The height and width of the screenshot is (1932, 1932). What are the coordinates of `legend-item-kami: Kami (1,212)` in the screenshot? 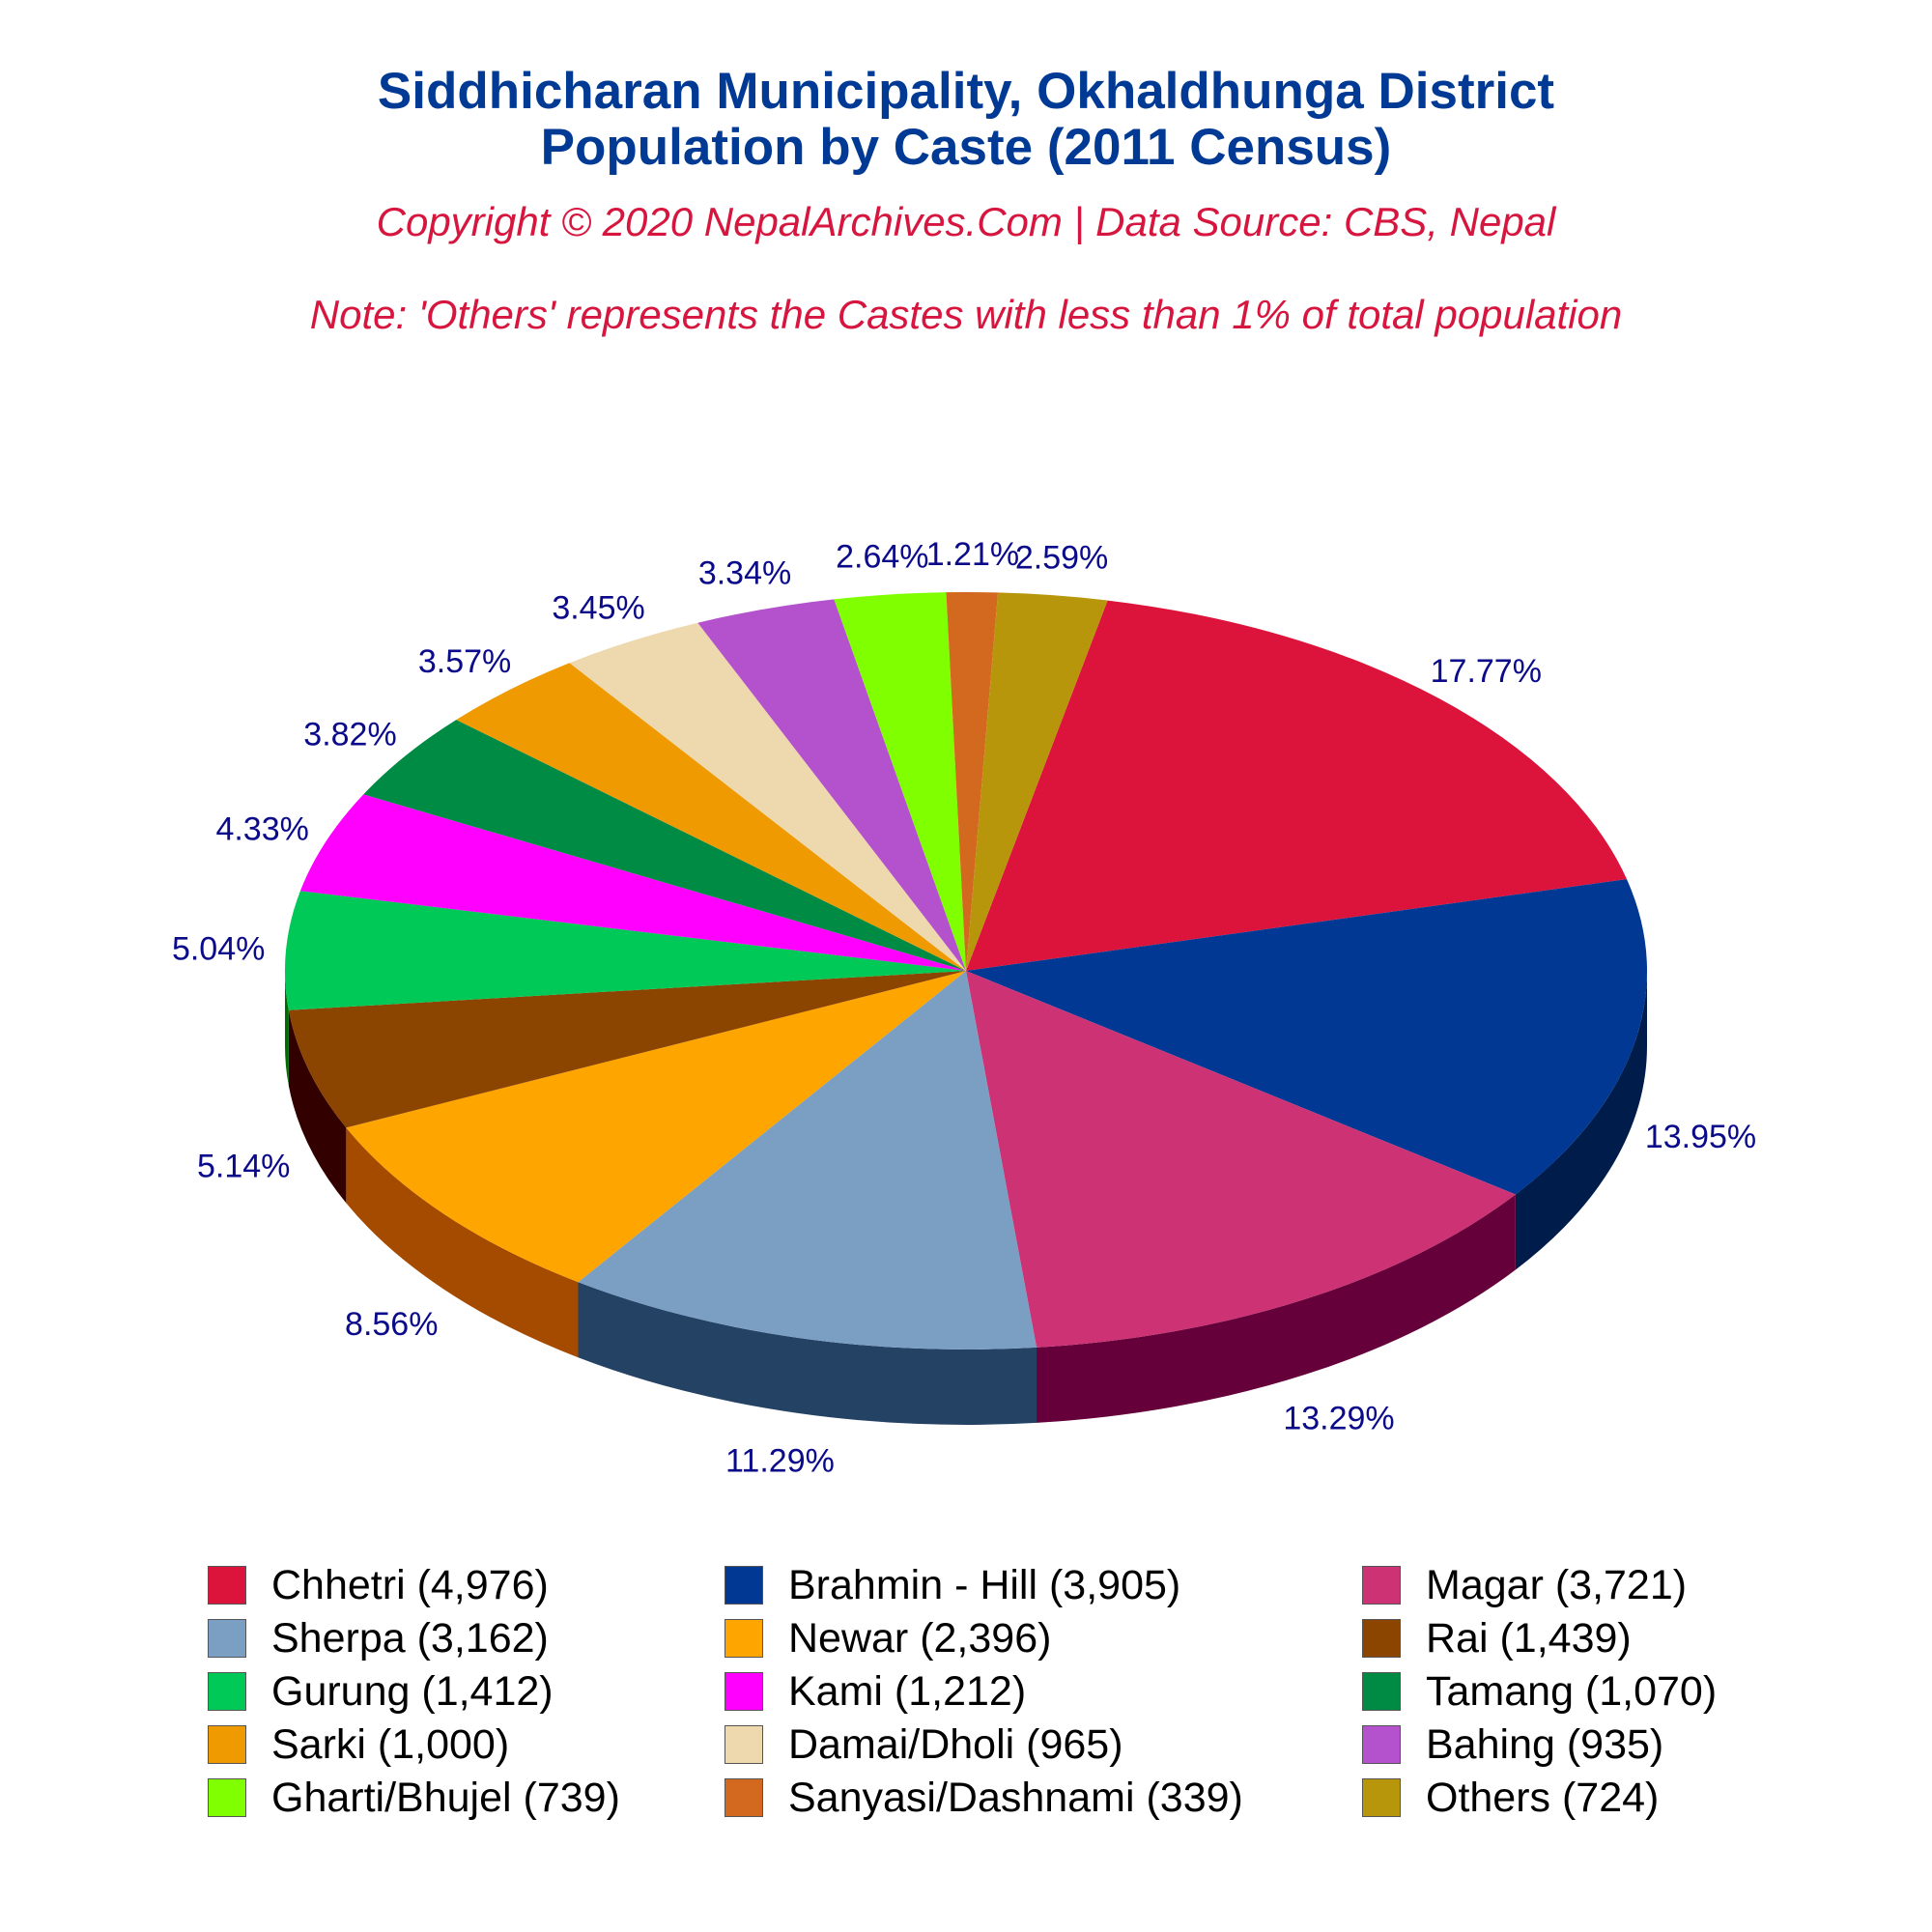 It's located at (875, 1691).